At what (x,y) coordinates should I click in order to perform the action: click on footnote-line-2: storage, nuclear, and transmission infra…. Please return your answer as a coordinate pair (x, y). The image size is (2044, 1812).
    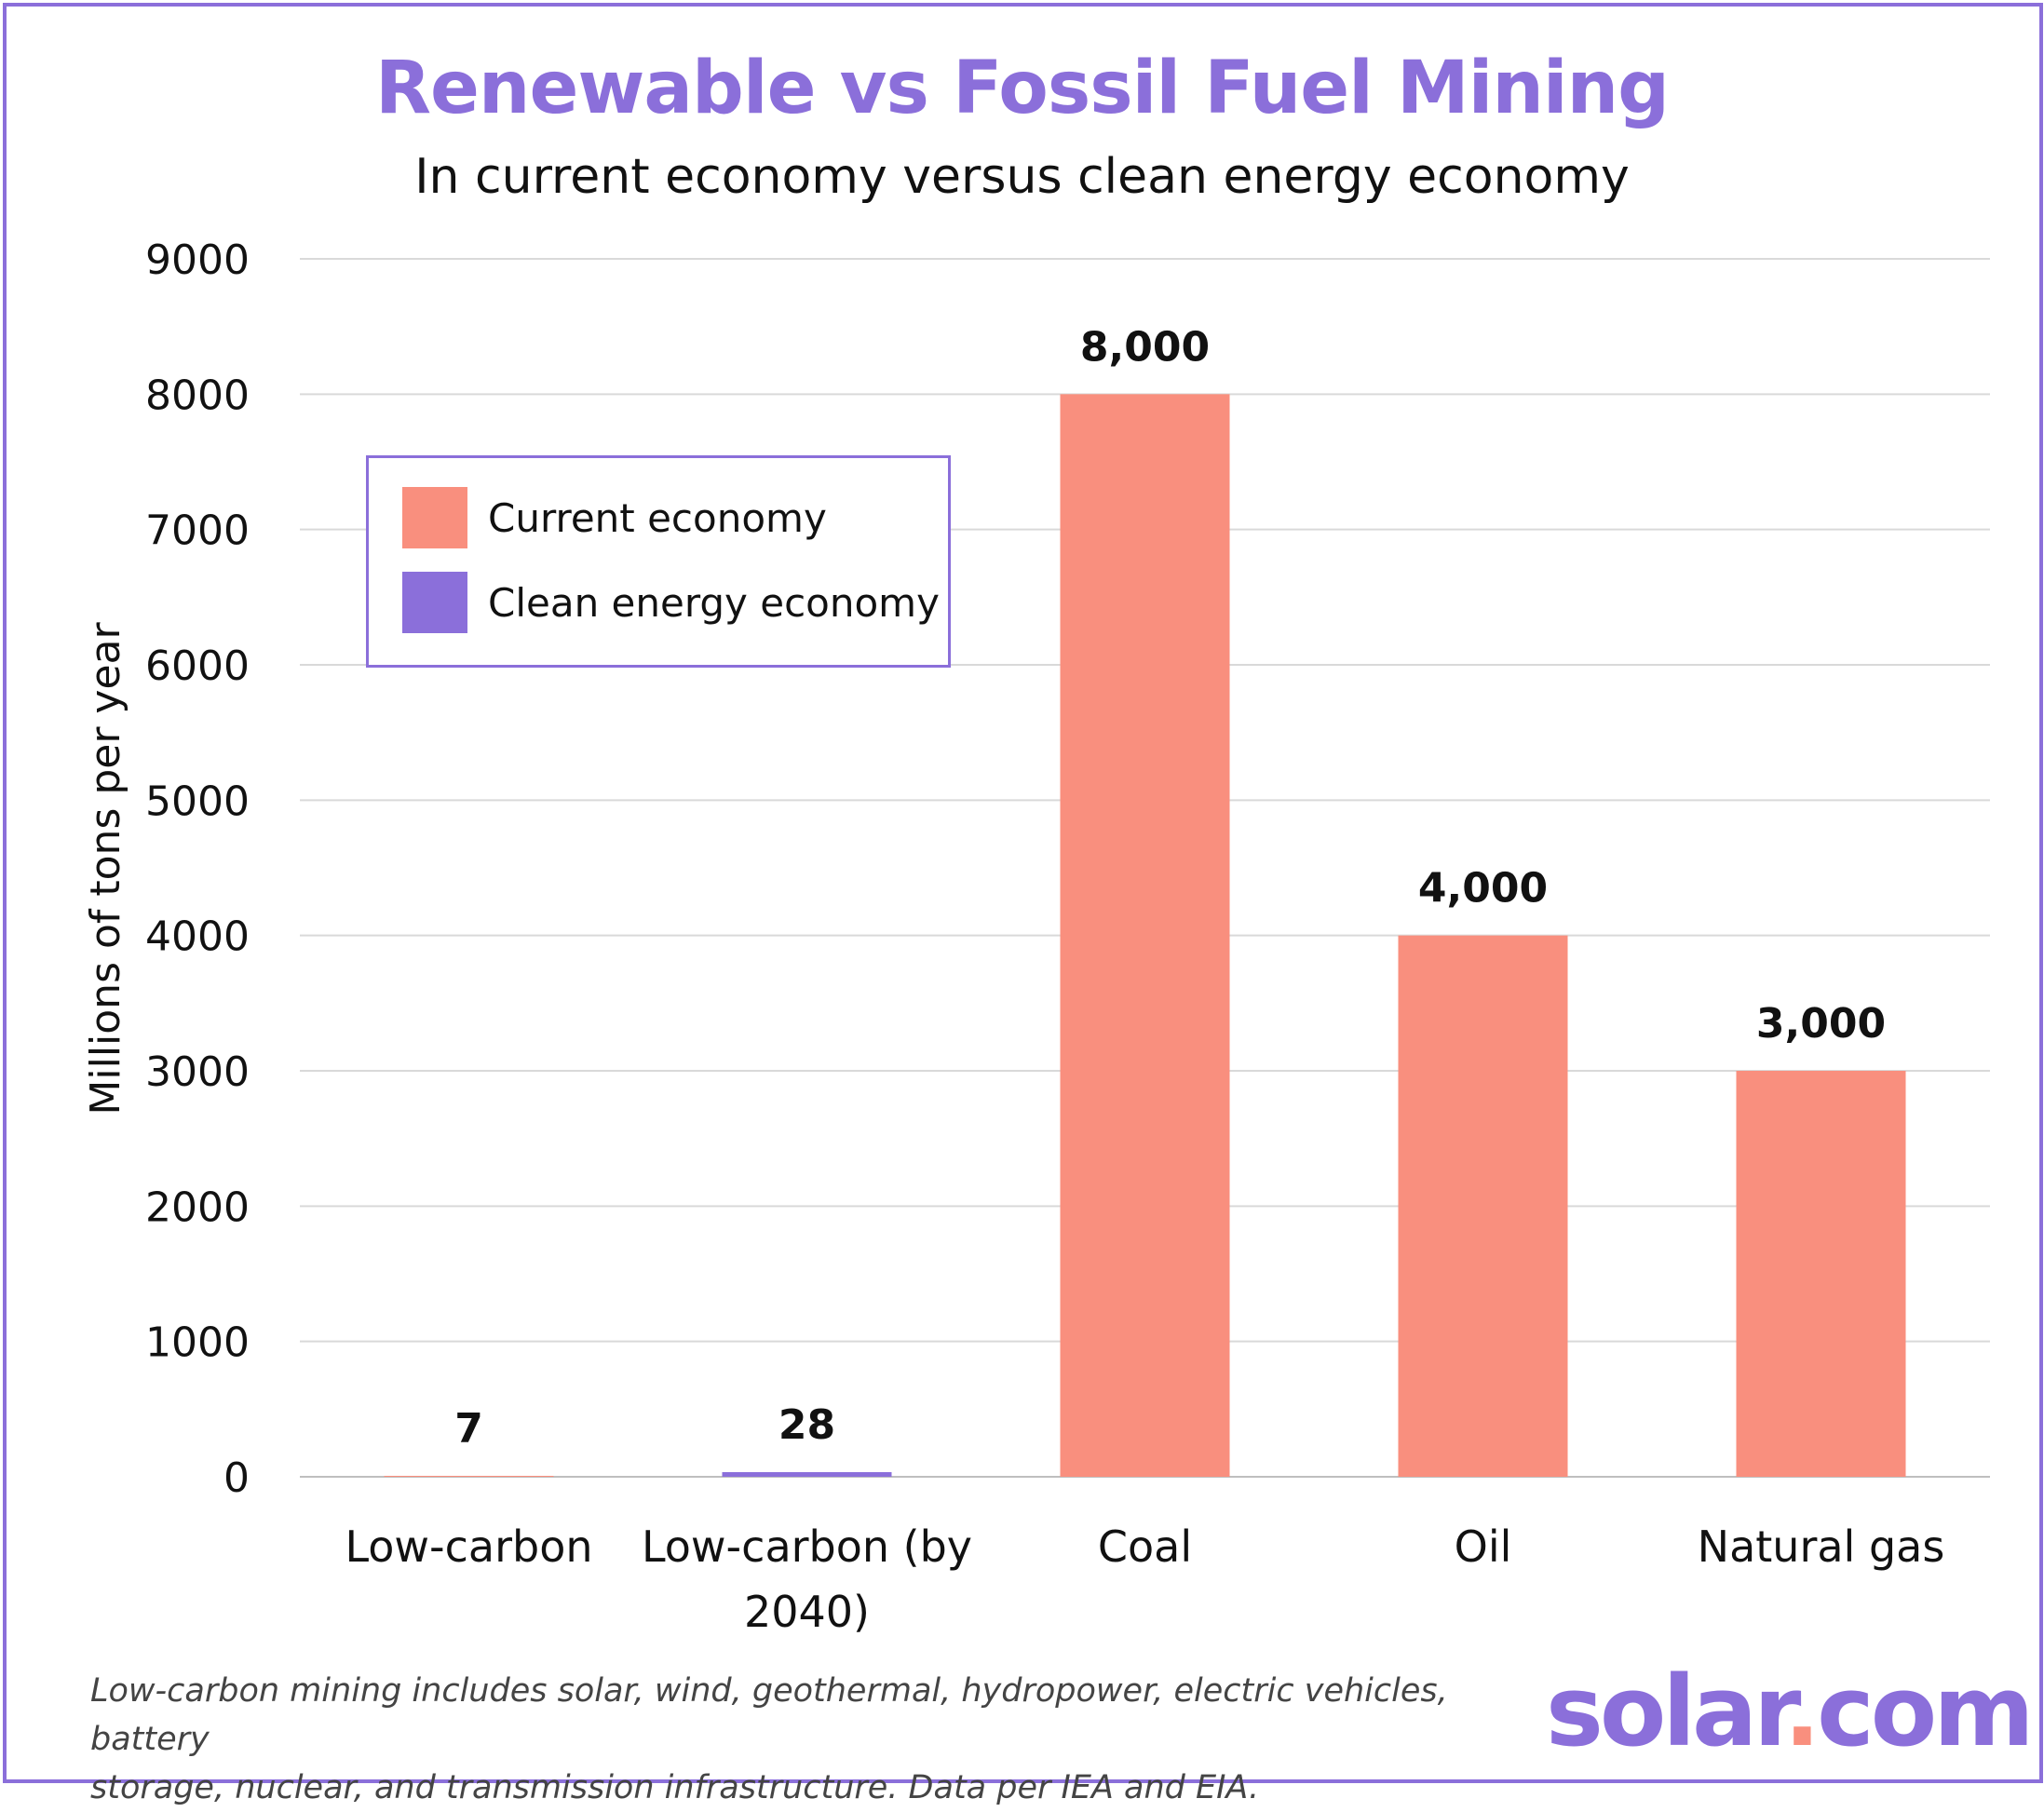
    Looking at the image, I should click on (675, 1787).